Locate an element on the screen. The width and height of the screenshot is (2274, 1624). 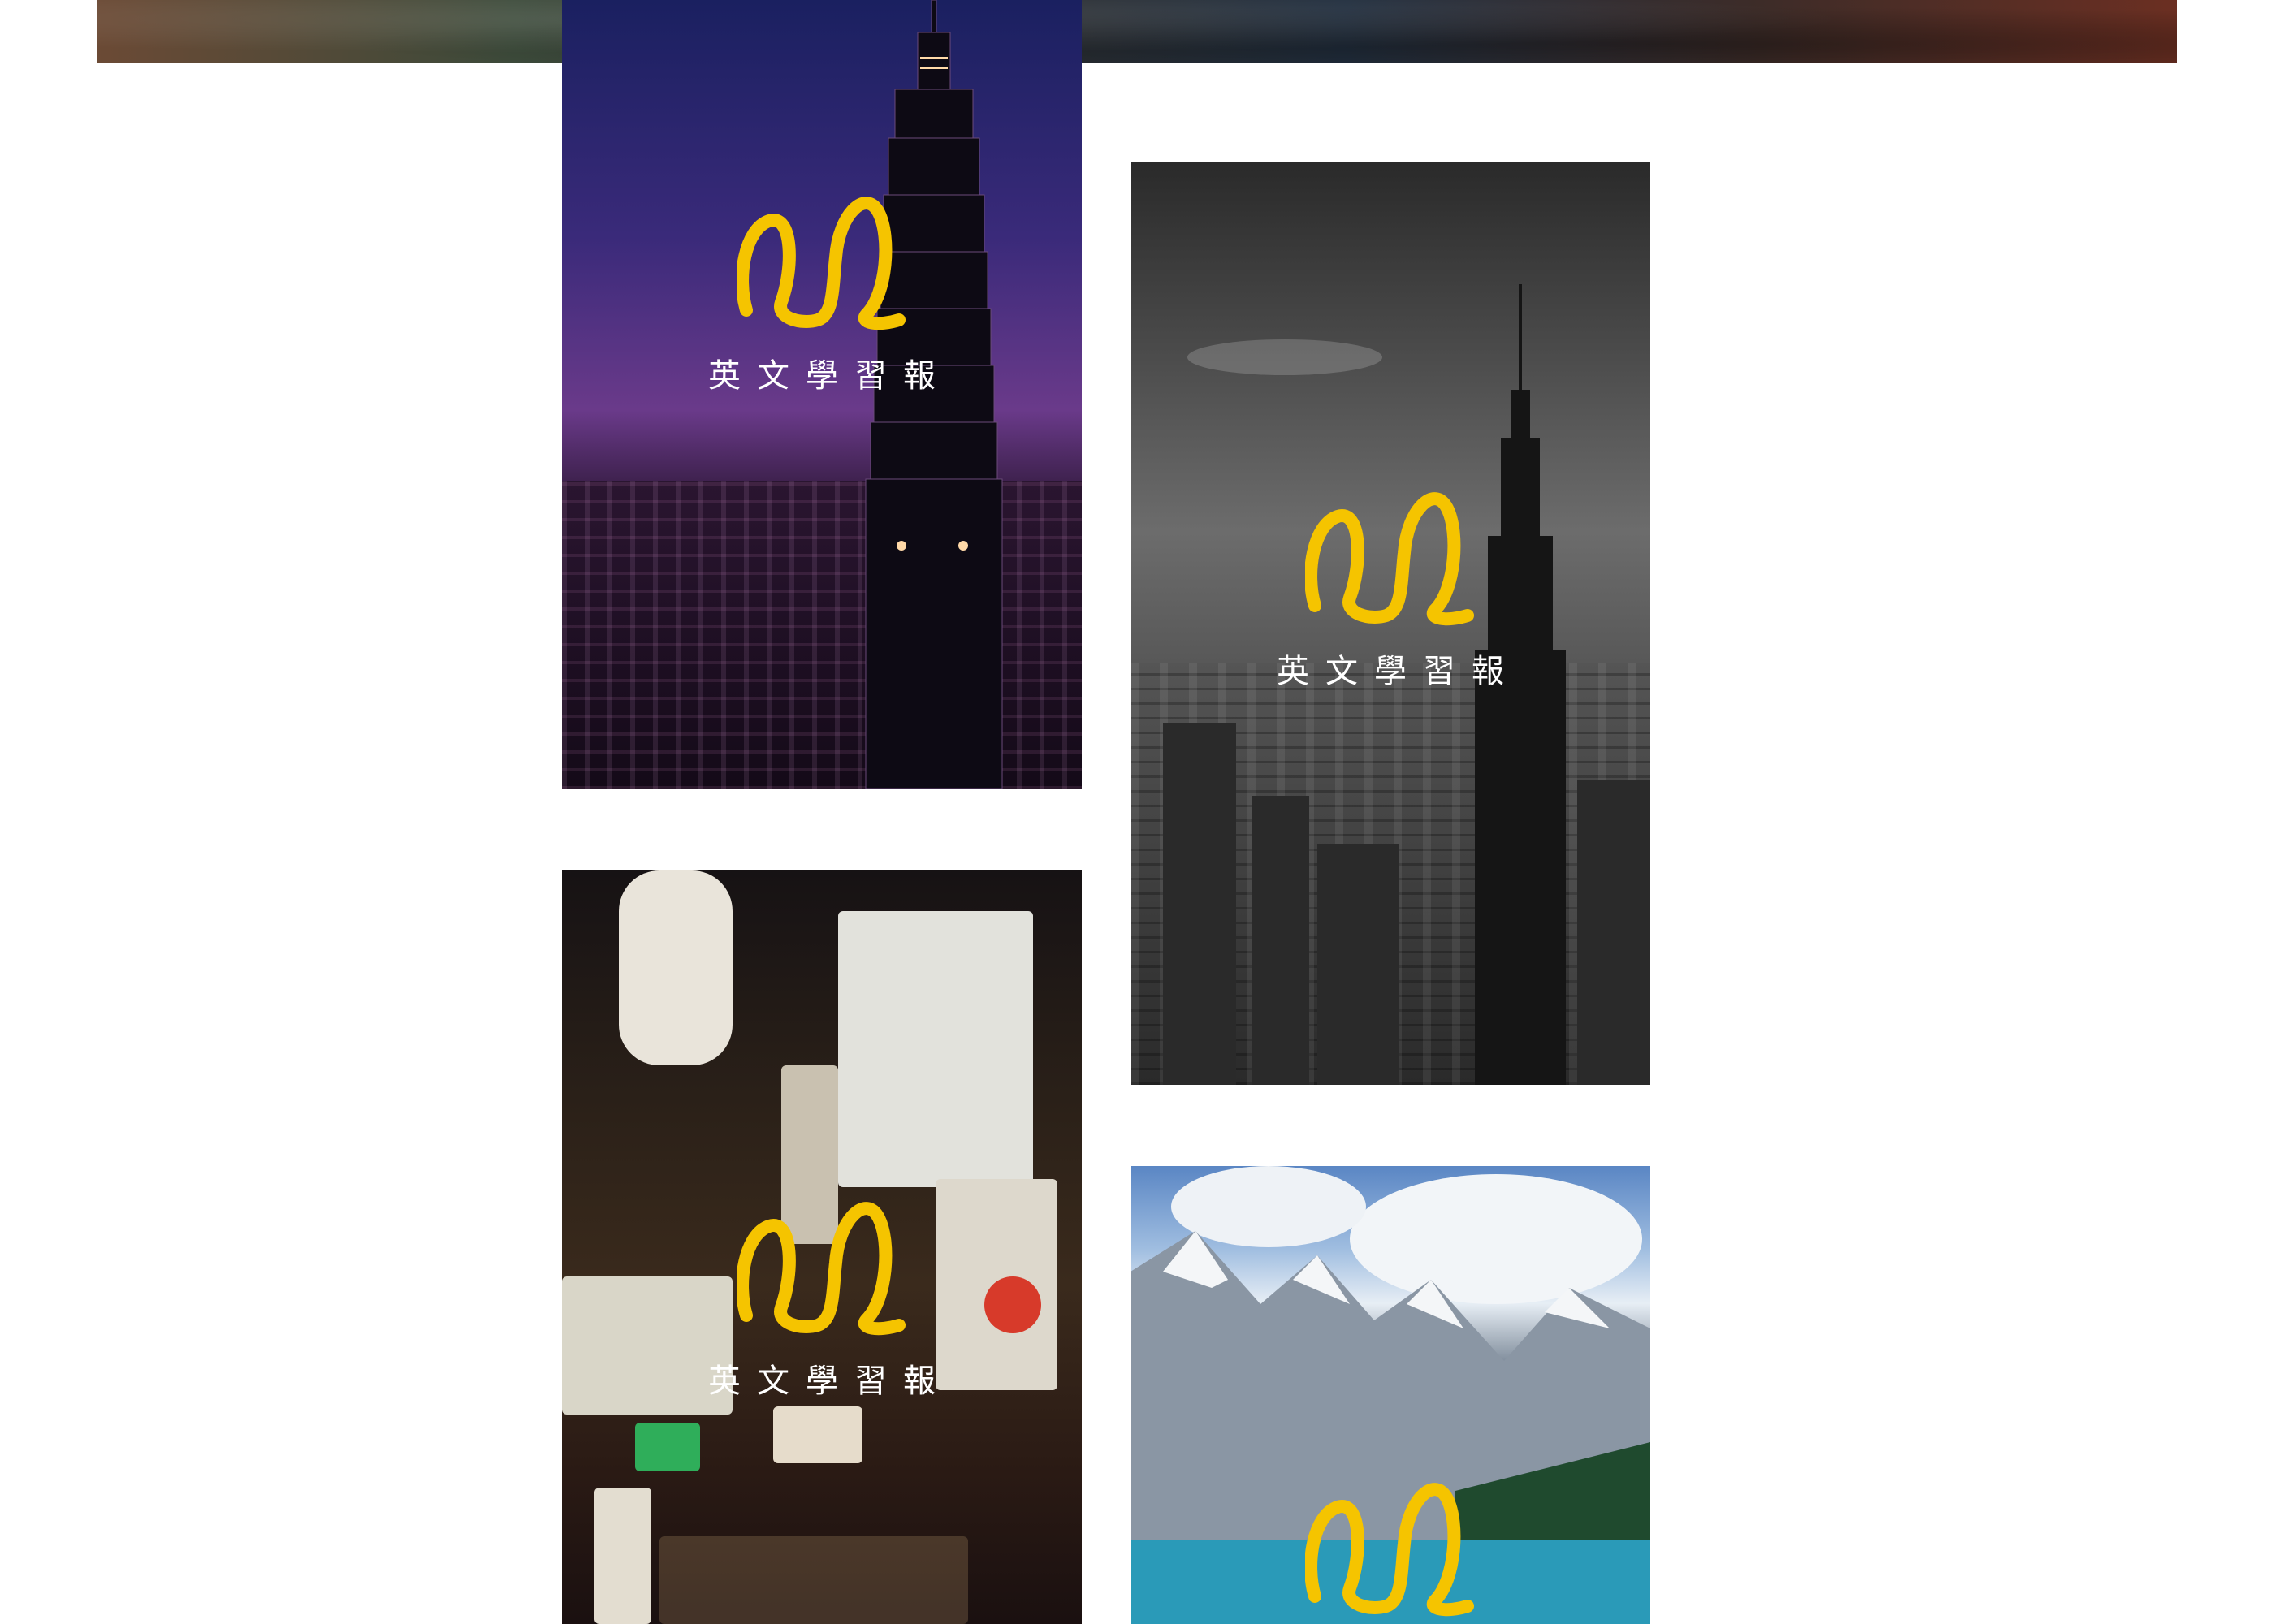
card-new-york: 英文學習報 is located at coordinates (1390, 624).